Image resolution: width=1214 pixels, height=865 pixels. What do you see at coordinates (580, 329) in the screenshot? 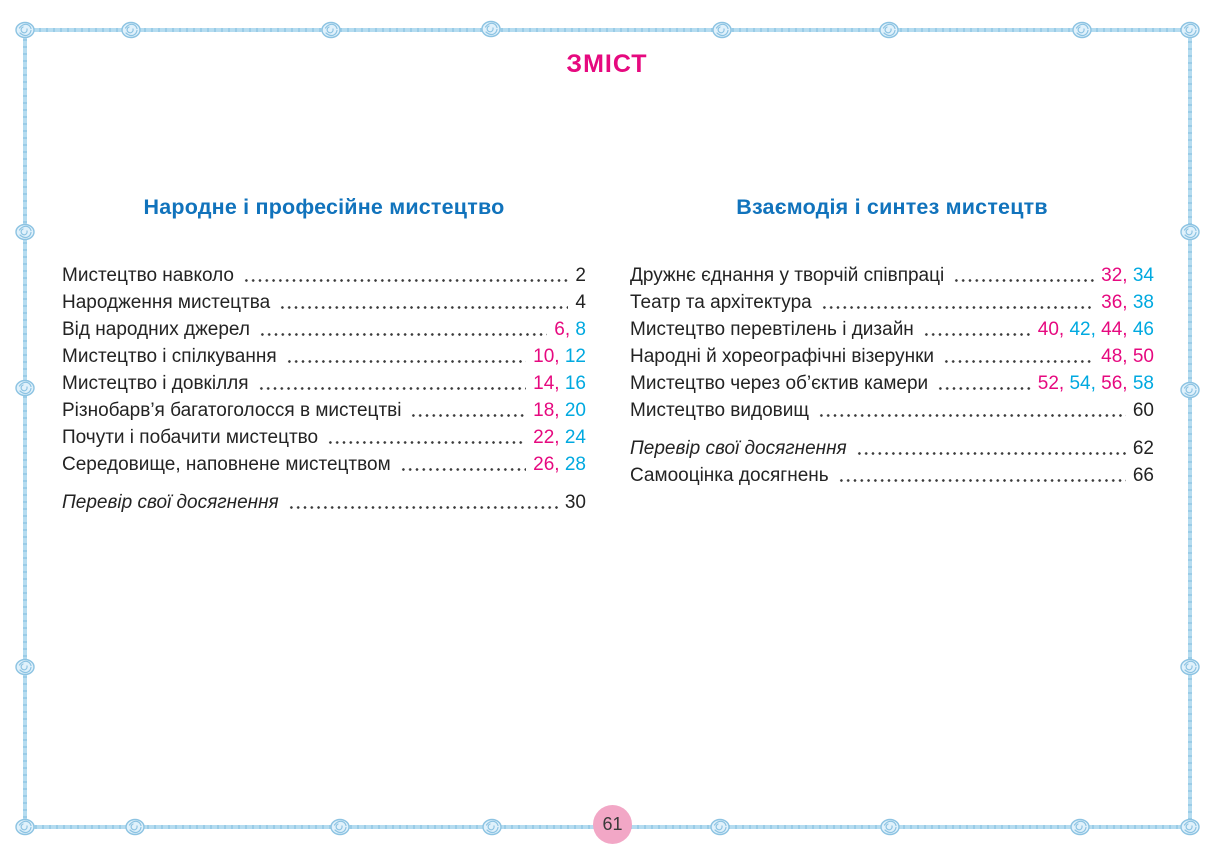
I see `page-number: 8` at bounding box center [580, 329].